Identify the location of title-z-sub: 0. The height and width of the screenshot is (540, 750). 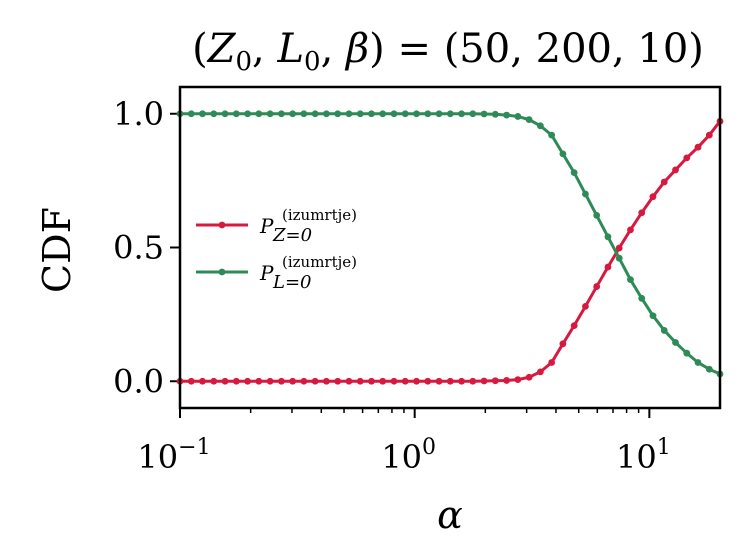
(243, 62).